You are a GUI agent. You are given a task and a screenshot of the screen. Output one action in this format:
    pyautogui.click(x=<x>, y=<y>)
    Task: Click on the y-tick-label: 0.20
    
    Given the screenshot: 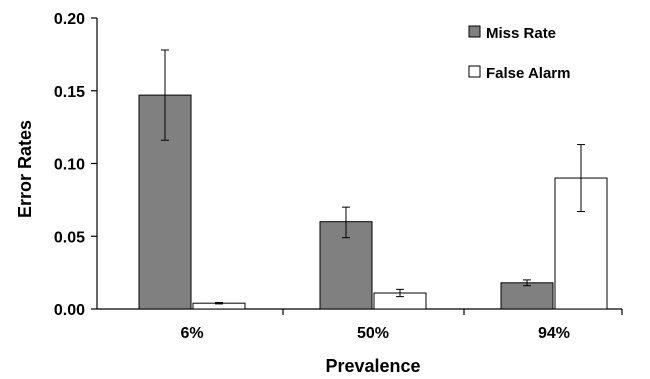 What is the action you would take?
    pyautogui.click(x=69, y=19)
    